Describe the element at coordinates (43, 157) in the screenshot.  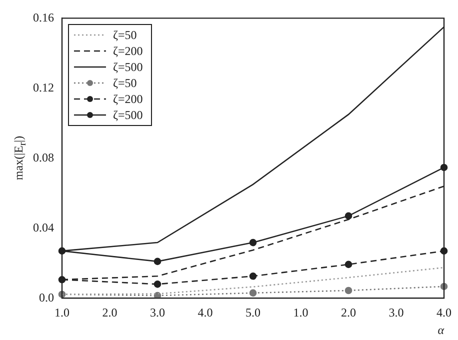
I see `y-tick-label: 0.08` at that location.